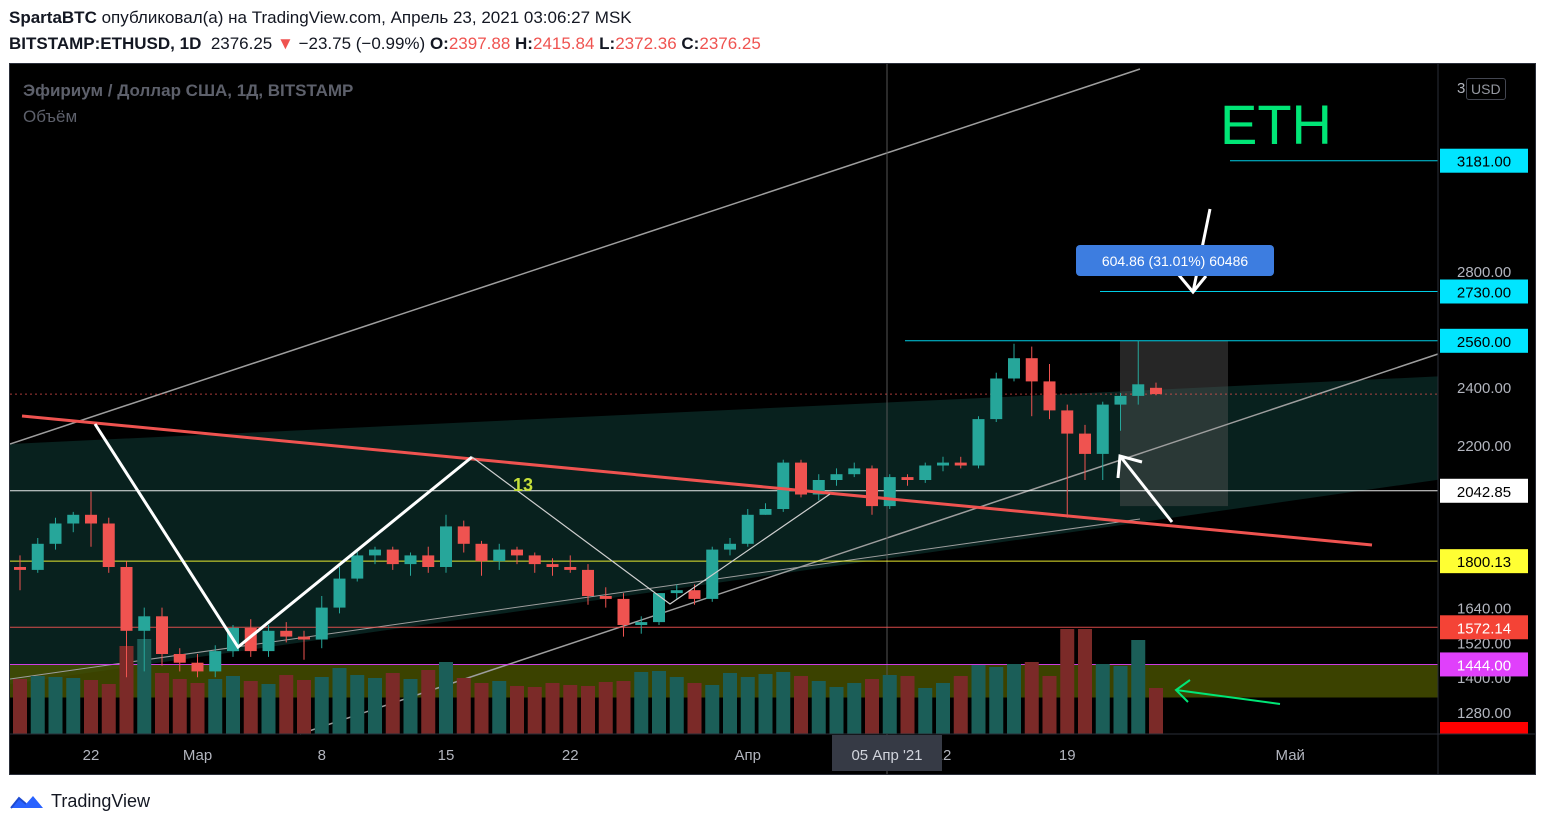 The image size is (1546, 830). I want to click on y-tick-label: 1520.00, so click(1484, 643).